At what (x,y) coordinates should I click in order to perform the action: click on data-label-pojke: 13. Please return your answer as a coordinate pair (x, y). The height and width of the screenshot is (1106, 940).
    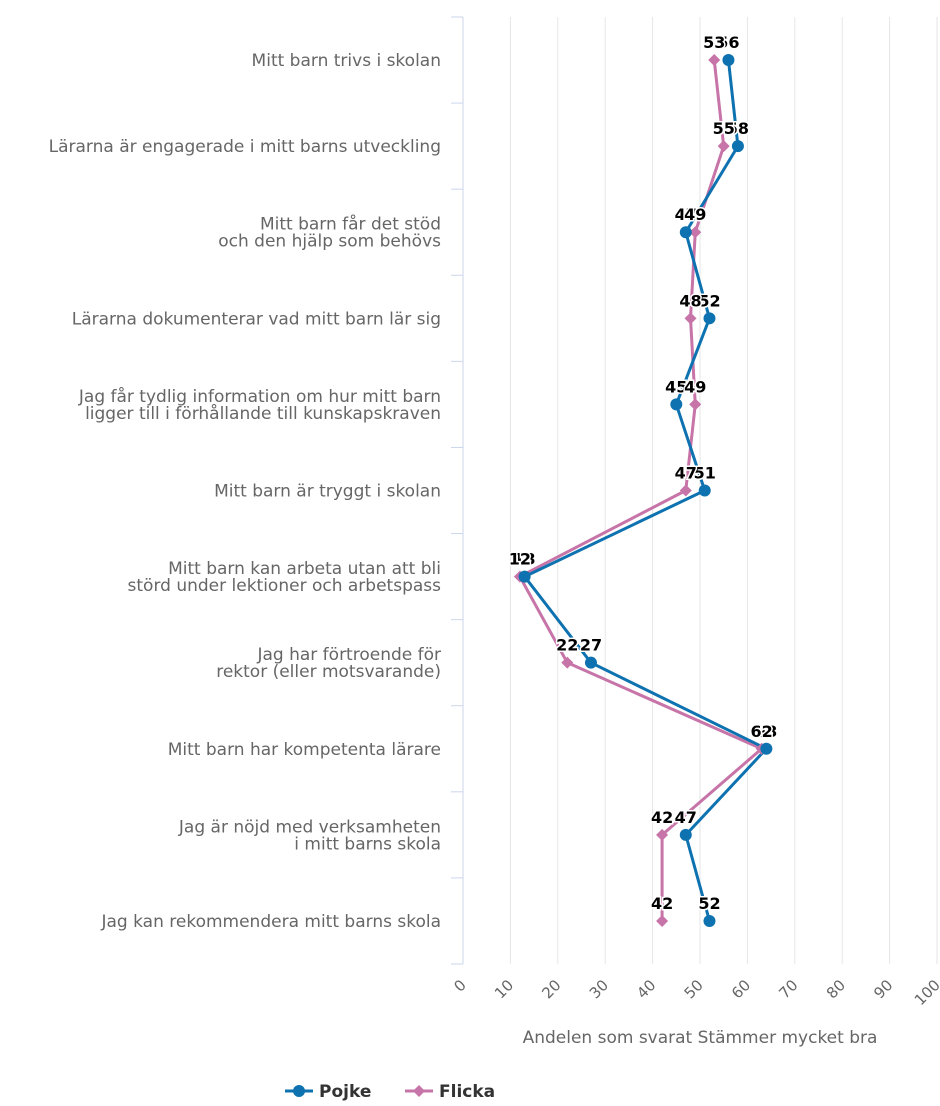
    Looking at the image, I should click on (524, 559).